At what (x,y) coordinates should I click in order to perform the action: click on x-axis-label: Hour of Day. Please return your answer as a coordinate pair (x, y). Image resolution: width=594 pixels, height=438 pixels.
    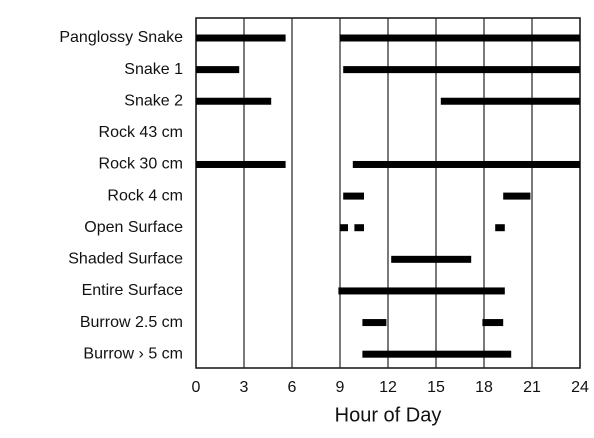
    Looking at the image, I should click on (388, 415).